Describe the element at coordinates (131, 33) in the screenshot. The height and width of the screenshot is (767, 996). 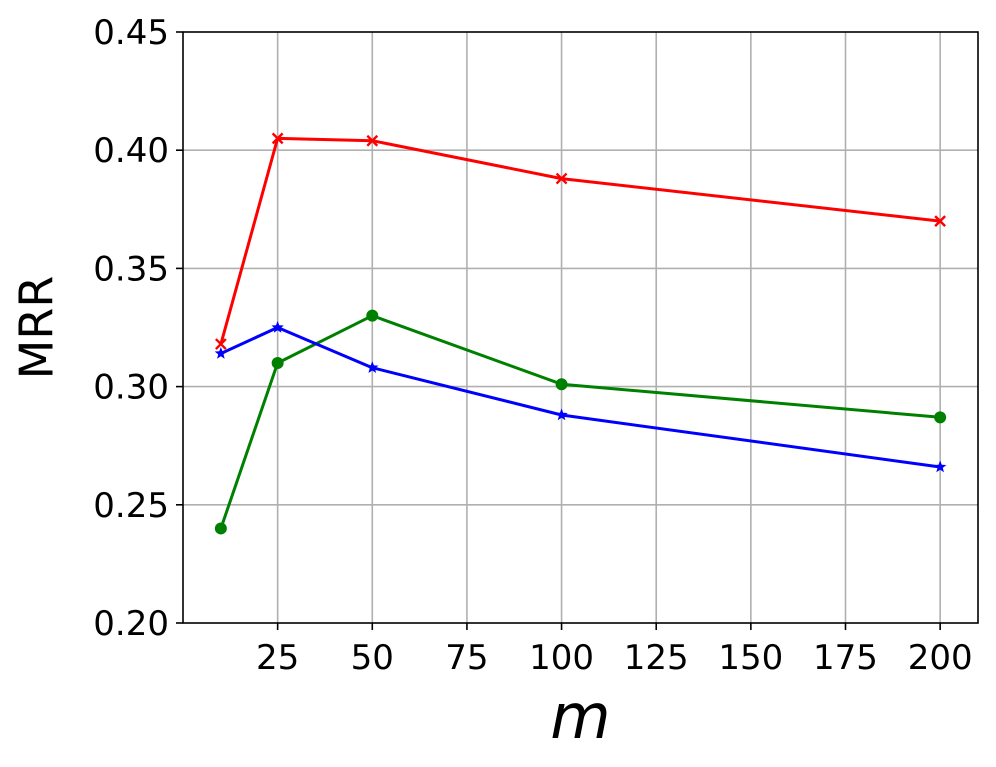
I see `y-tick-label: 0.45` at that location.